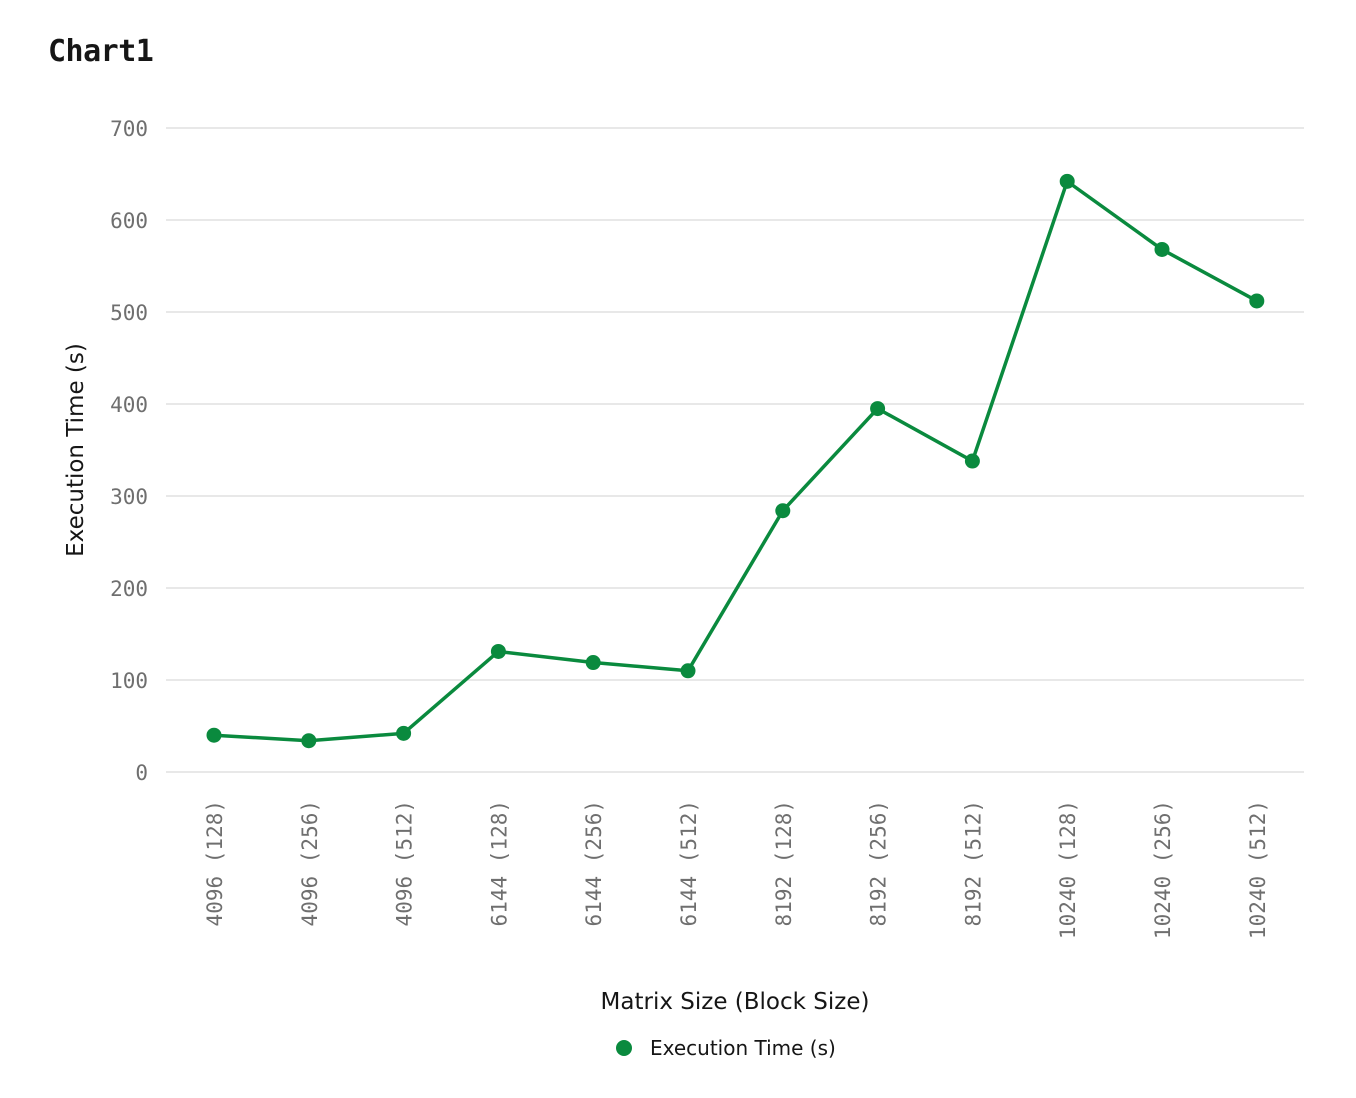 This screenshot has height=1098, width=1356. What do you see at coordinates (879, 863) in the screenshot?
I see `x-tick-label: 8192 (256)` at bounding box center [879, 863].